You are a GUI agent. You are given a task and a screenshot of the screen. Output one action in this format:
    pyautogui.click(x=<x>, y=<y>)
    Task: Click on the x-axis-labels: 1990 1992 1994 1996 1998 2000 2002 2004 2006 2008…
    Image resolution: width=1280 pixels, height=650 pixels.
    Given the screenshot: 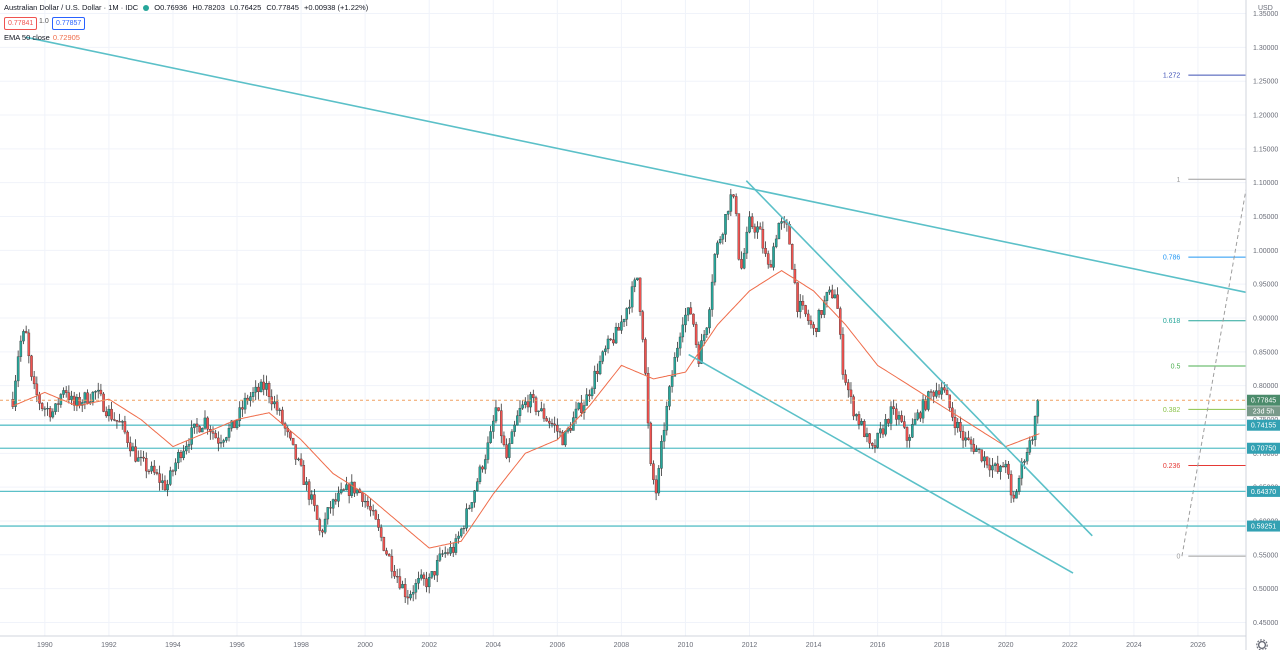 What is the action you would take?
    pyautogui.click(x=621, y=645)
    